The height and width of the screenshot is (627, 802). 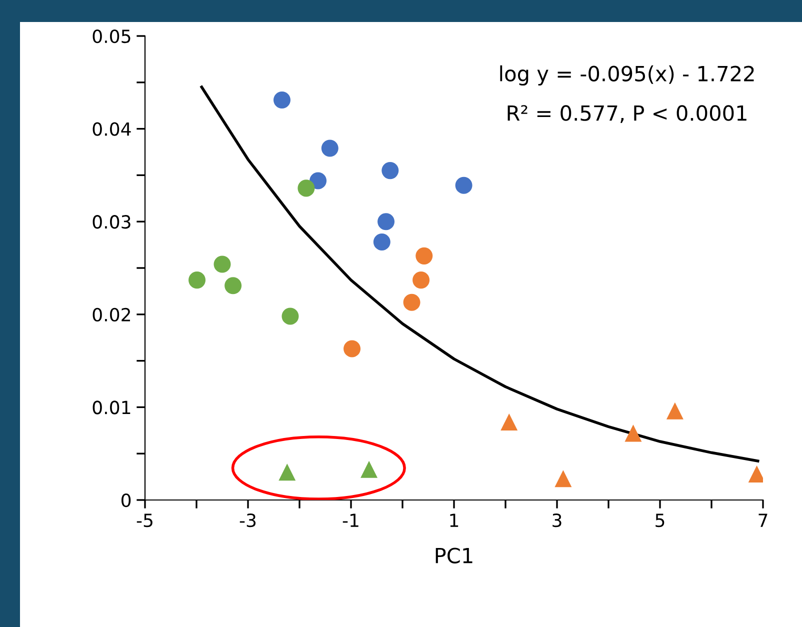 What do you see at coordinates (111, 315) in the screenshot?
I see `y-tick-label: 0.02` at bounding box center [111, 315].